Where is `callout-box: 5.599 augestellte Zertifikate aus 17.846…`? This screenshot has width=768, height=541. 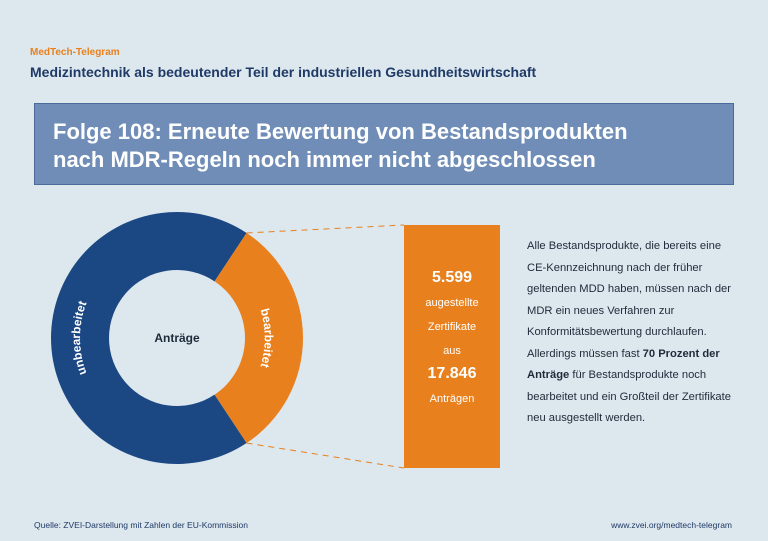 callout-box: 5.599 augestellte Zertifikate aus 17.846… is located at coordinates (452, 346).